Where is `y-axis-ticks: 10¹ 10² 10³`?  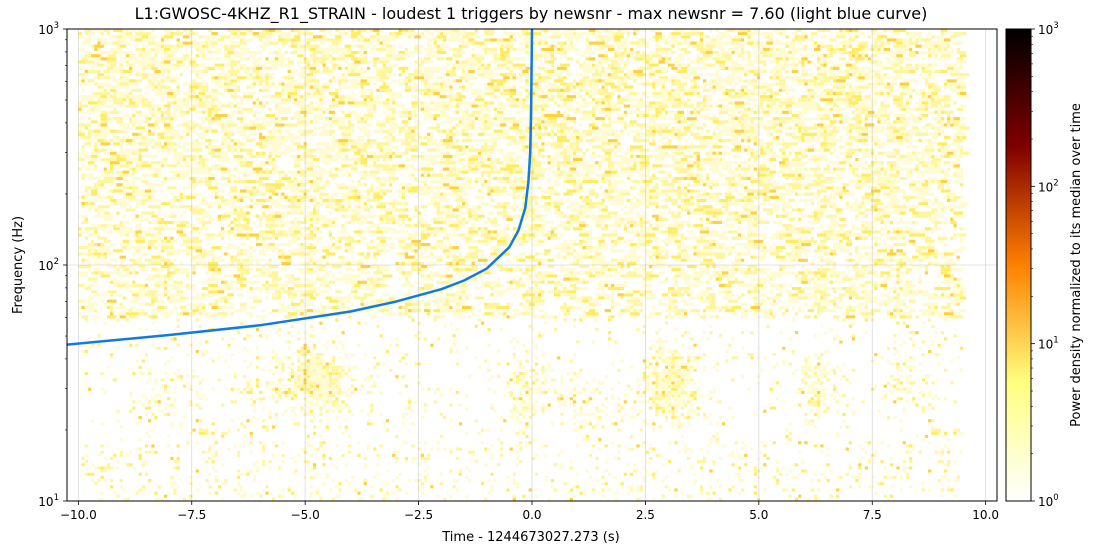 y-axis-ticks: 10¹ 10² 10³ is located at coordinates (52, 265).